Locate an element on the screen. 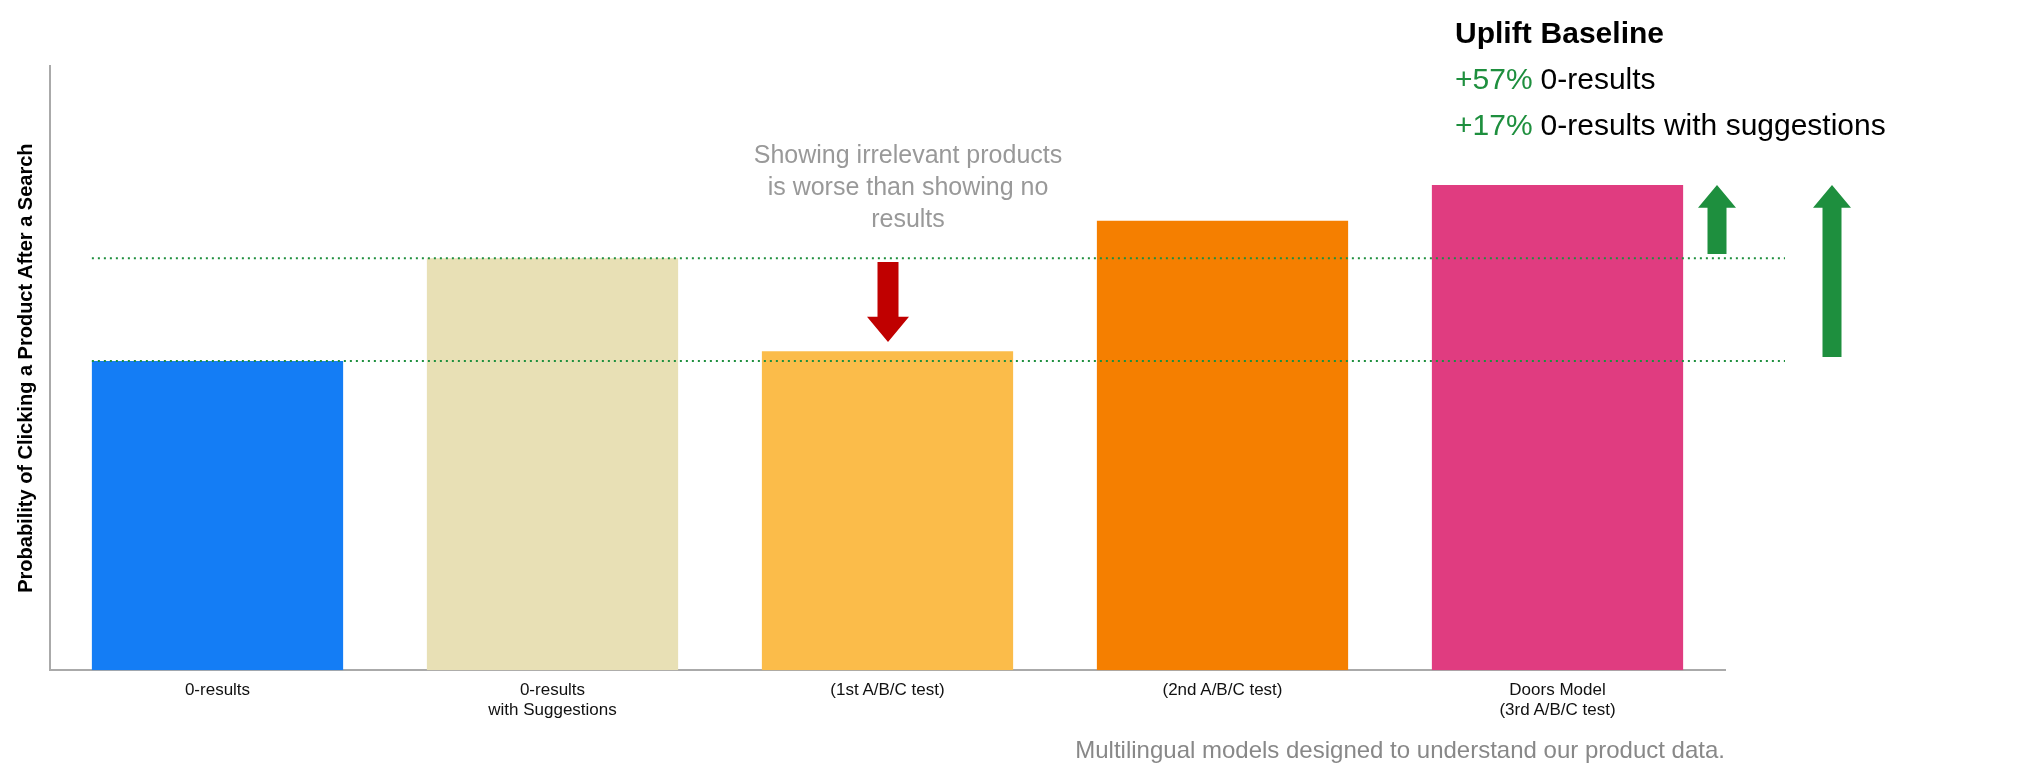  text: Baseline is located at coordinates (1602, 33).